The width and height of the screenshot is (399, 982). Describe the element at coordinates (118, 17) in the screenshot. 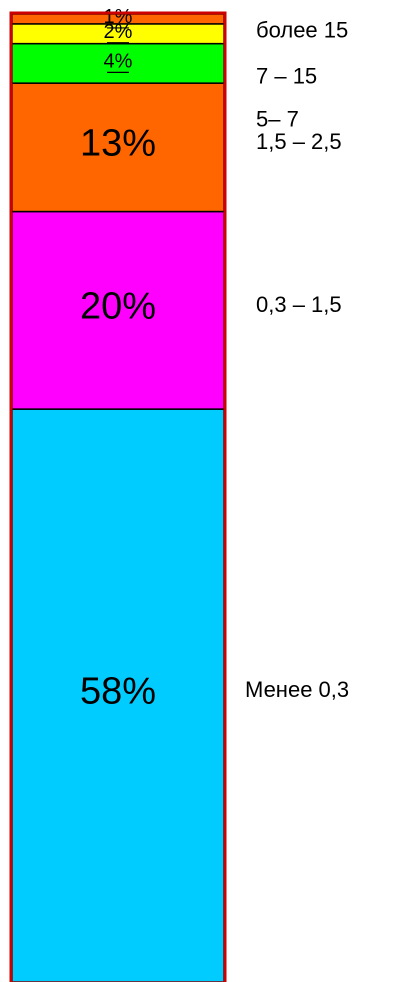

I see `segment-value-label: 1%` at that location.